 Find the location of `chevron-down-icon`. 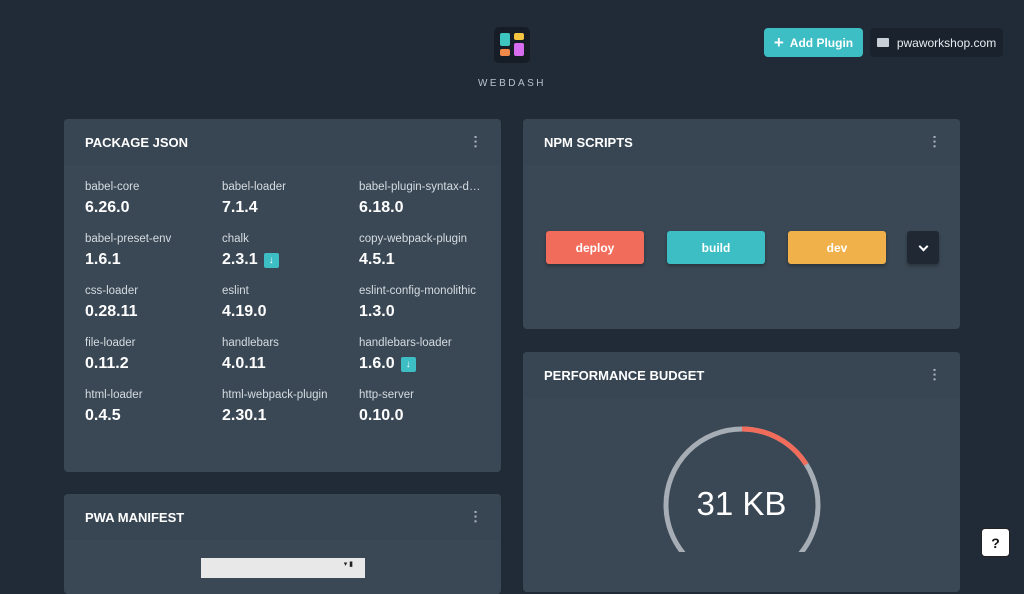

chevron-down-icon is located at coordinates (923, 246).